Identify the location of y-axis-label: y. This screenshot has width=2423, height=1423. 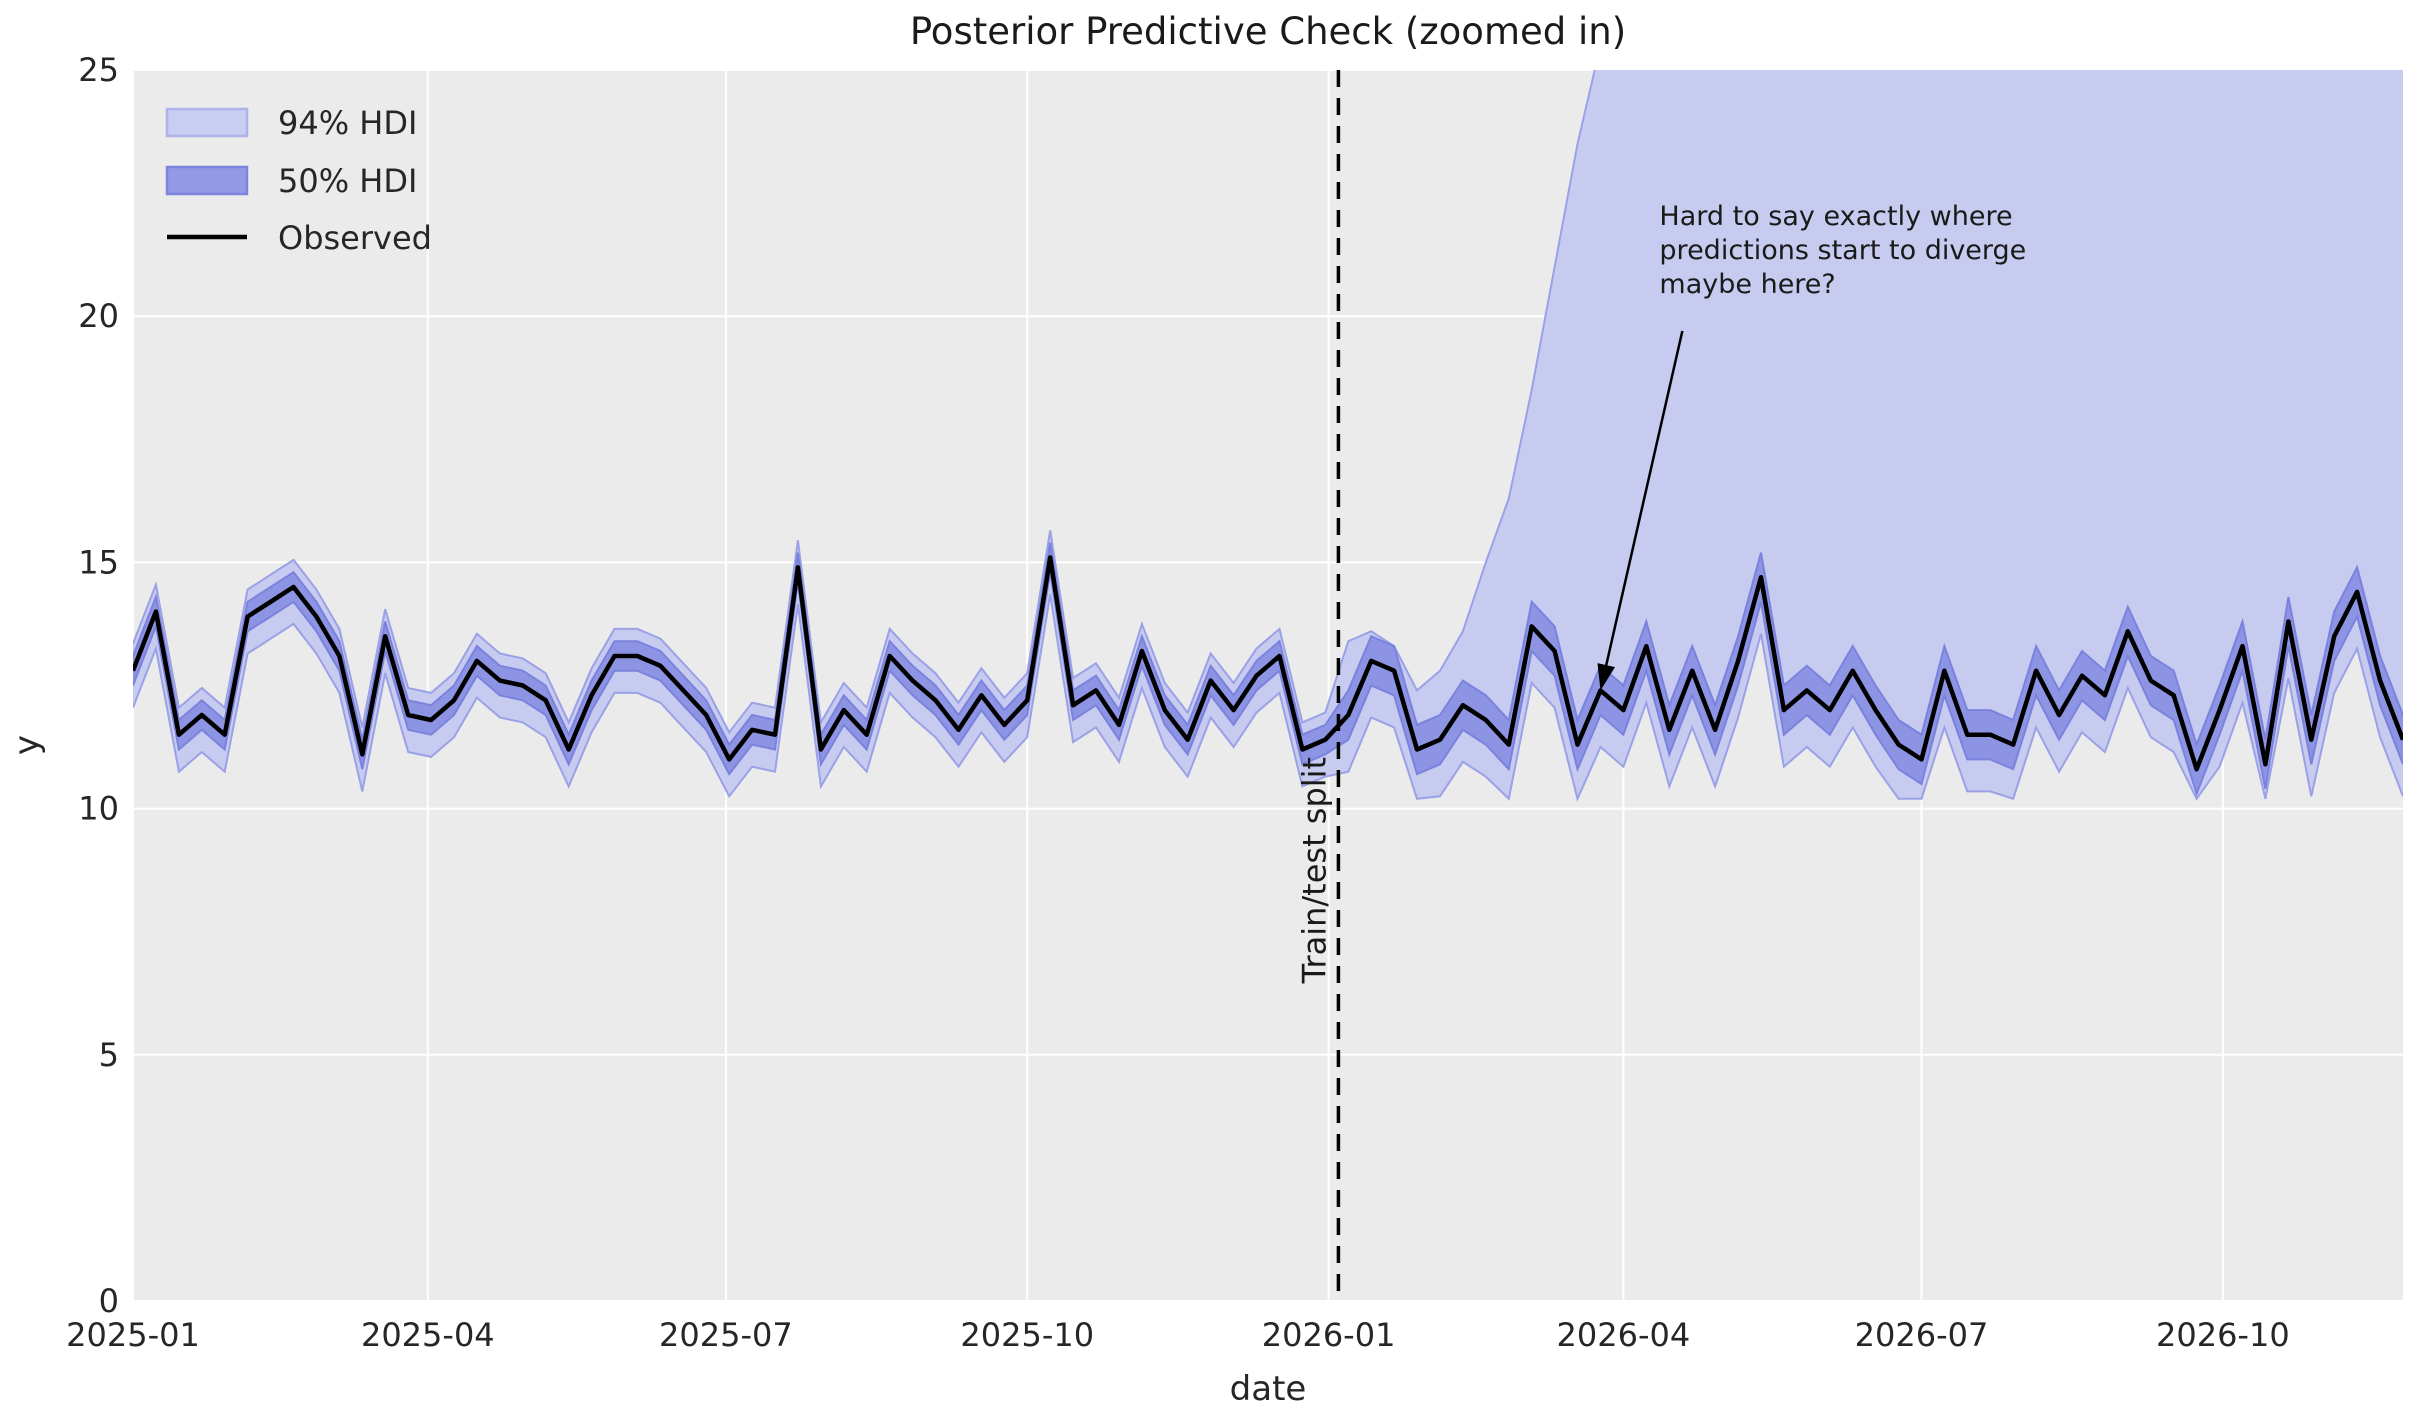
(27, 745).